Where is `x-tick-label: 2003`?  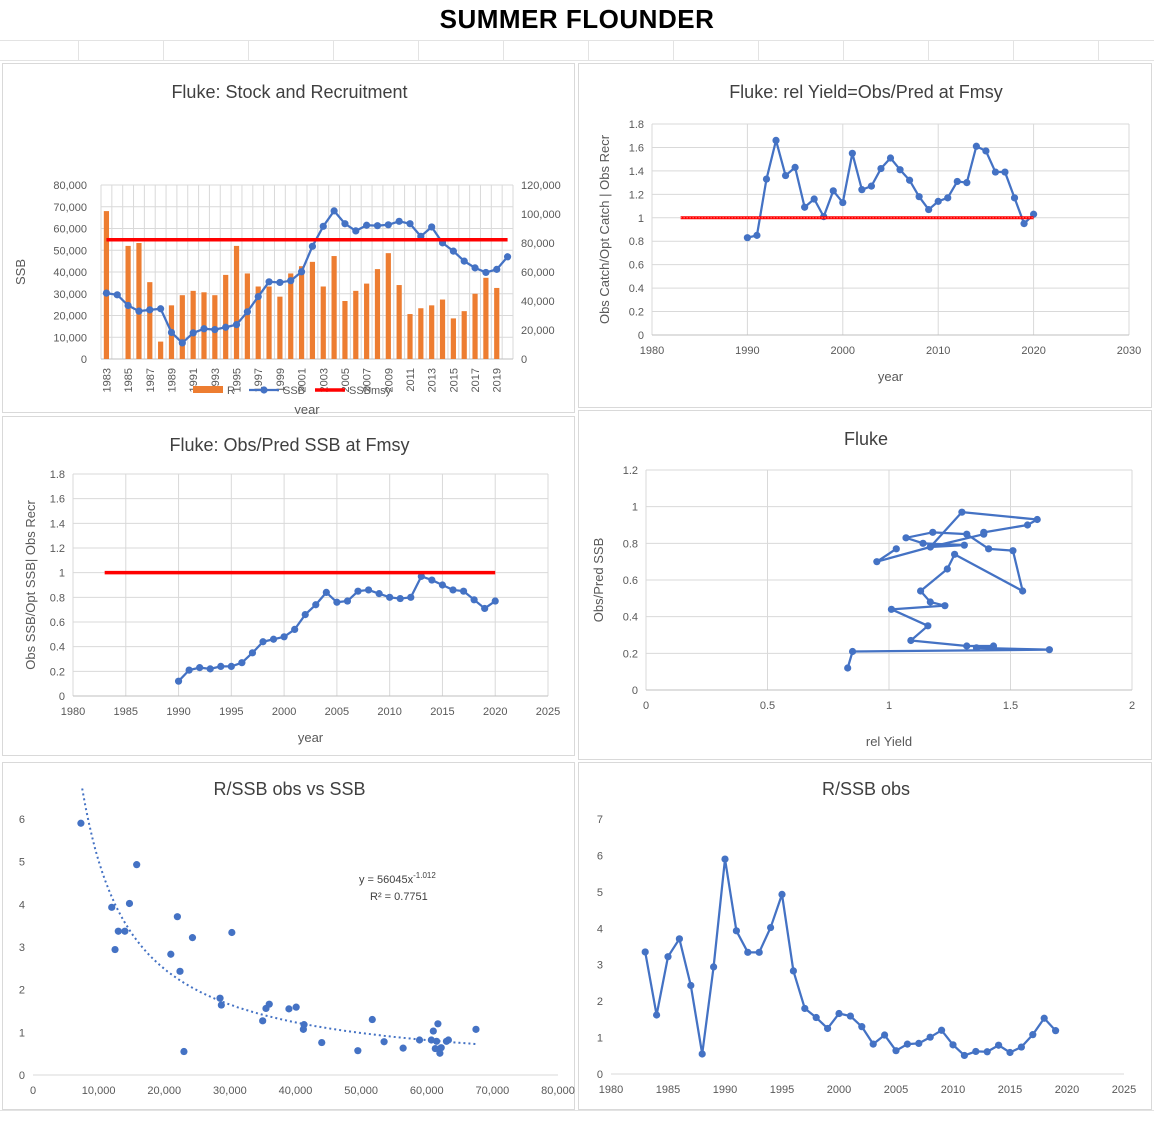
x-tick-label: 2003 is located at coordinates (324, 380).